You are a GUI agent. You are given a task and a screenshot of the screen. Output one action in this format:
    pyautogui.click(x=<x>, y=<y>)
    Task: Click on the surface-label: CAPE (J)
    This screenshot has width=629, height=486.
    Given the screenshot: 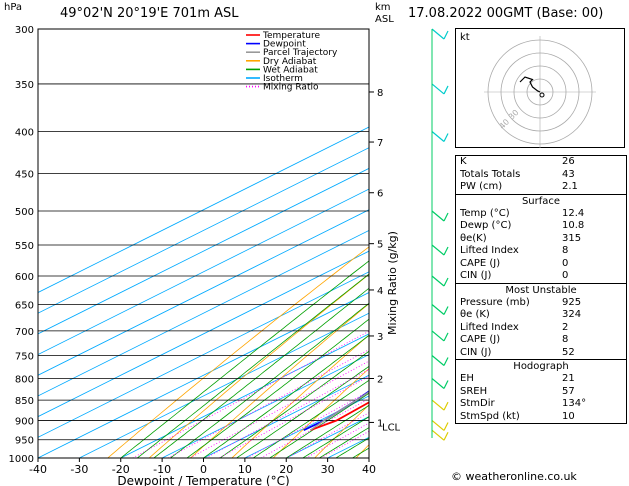 What is the action you would take?
    pyautogui.click(x=480, y=263)
    